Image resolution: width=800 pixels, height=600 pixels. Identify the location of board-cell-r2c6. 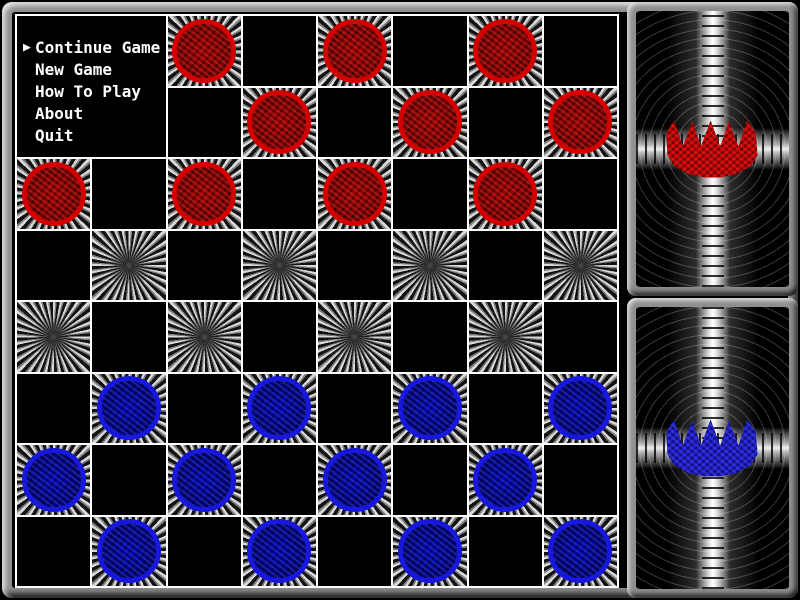
(505, 194).